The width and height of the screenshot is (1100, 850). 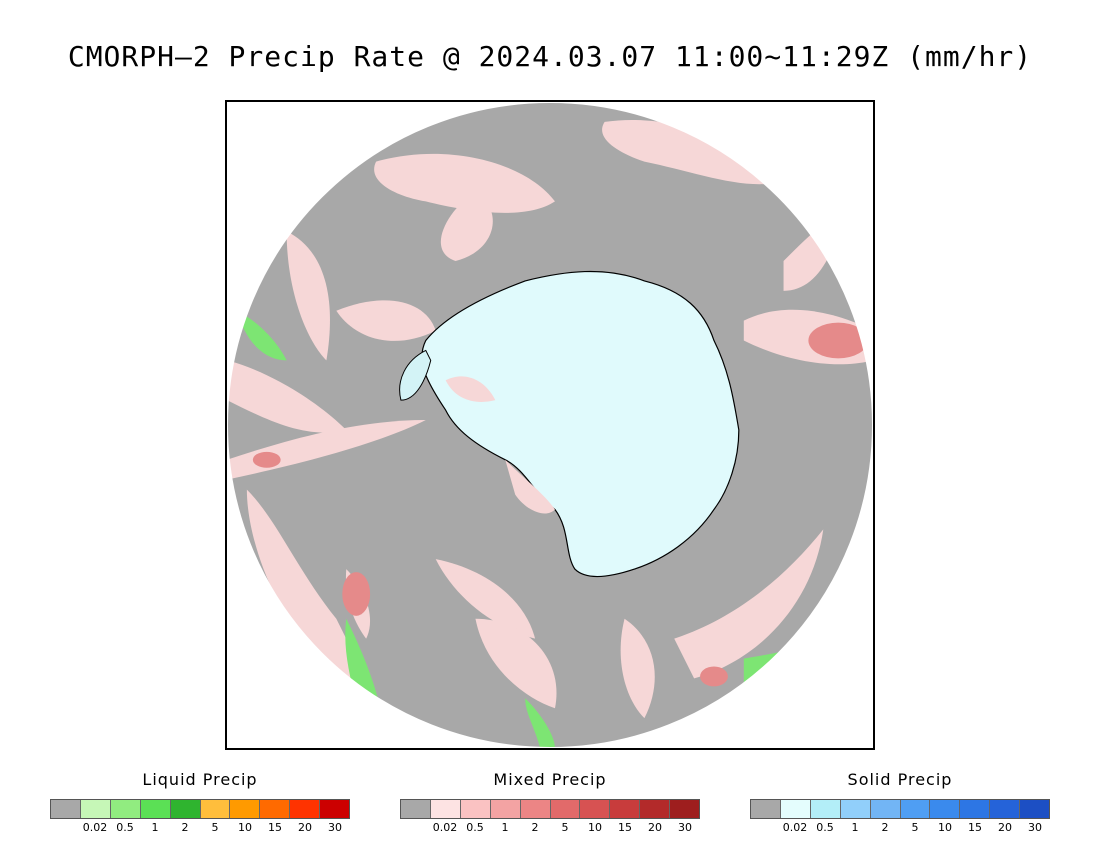 I want to click on weddell-sea-precip, so click(x=470, y=389).